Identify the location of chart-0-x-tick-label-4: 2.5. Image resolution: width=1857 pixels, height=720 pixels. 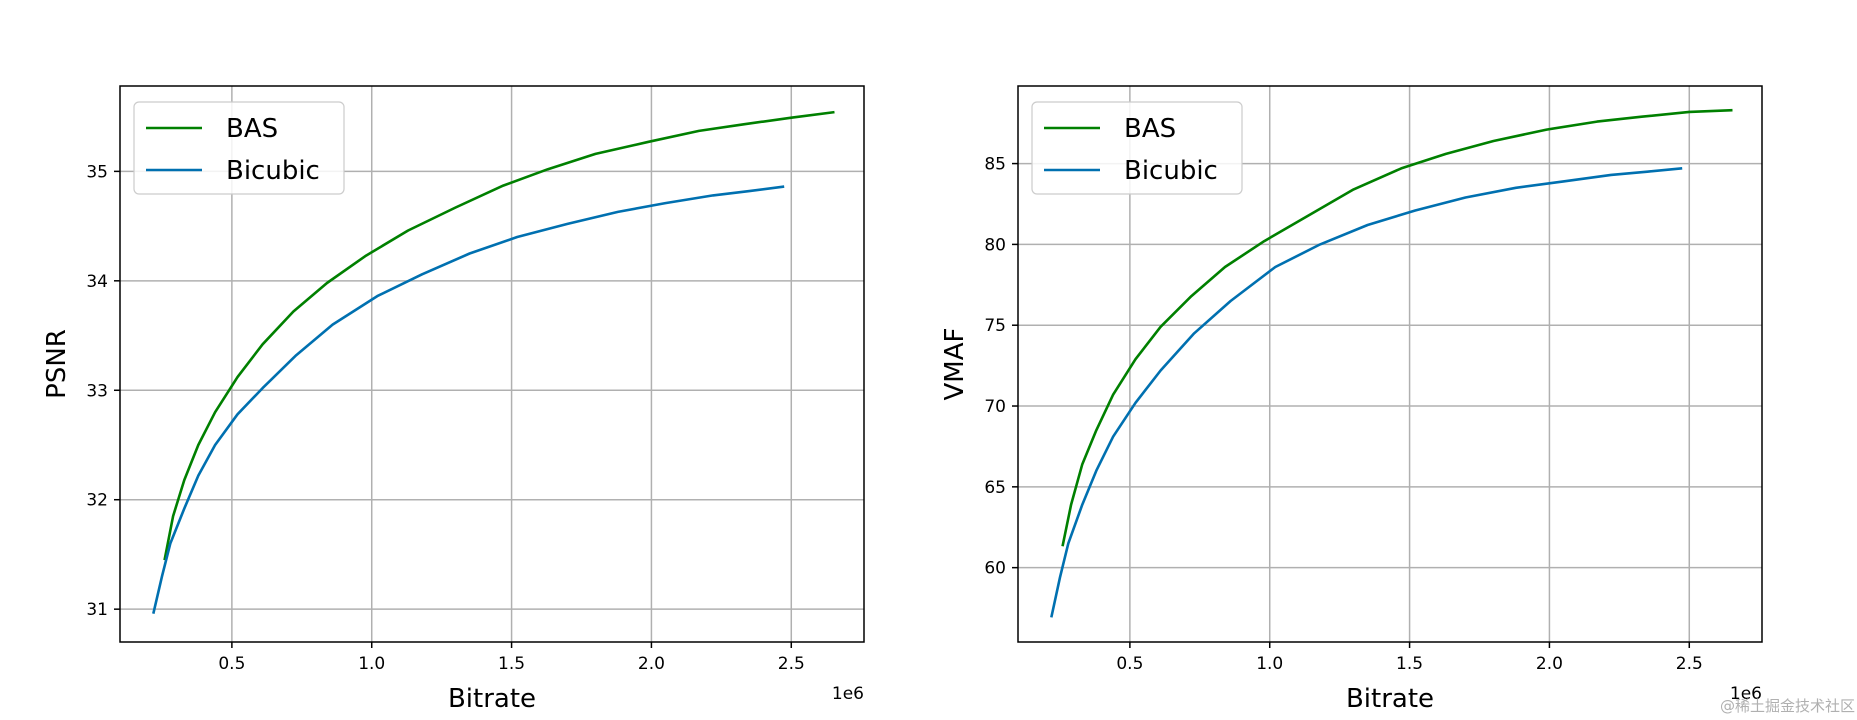
(791, 664).